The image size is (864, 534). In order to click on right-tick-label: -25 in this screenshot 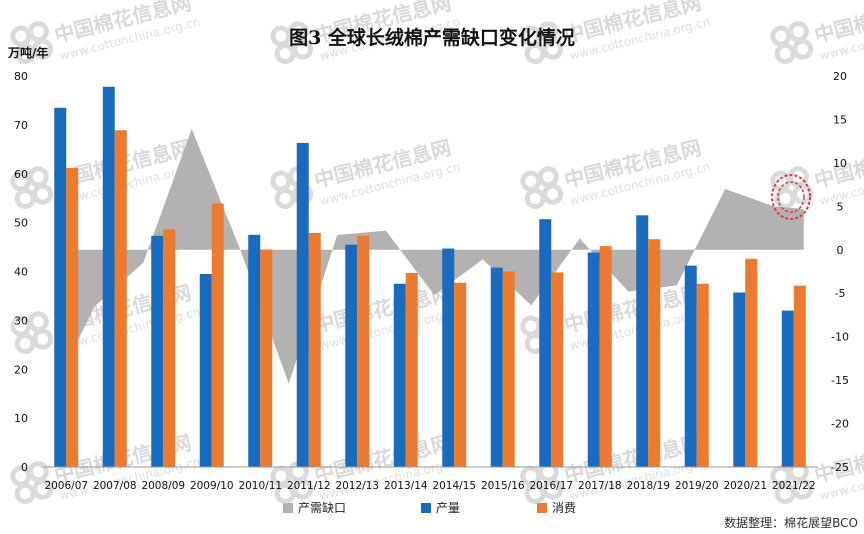, I will do `click(840, 467)`.